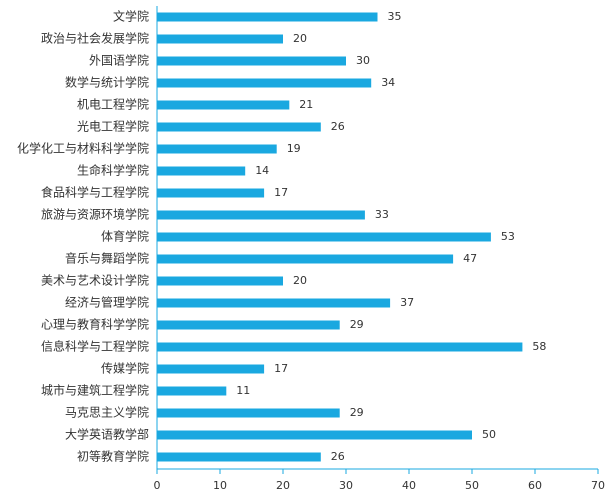 The width and height of the screenshot is (614, 502). What do you see at coordinates (220, 485) in the screenshot?
I see `x-tick-label: 10` at bounding box center [220, 485].